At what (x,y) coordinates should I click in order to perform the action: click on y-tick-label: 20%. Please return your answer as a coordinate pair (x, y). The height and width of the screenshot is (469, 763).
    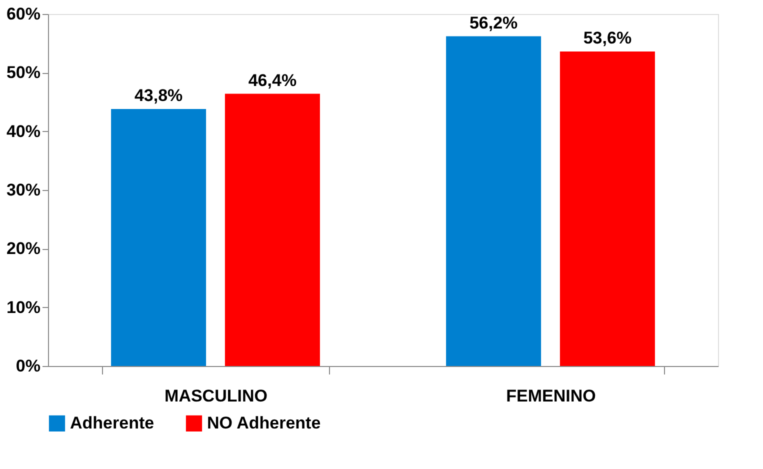
    Looking at the image, I should click on (23, 248).